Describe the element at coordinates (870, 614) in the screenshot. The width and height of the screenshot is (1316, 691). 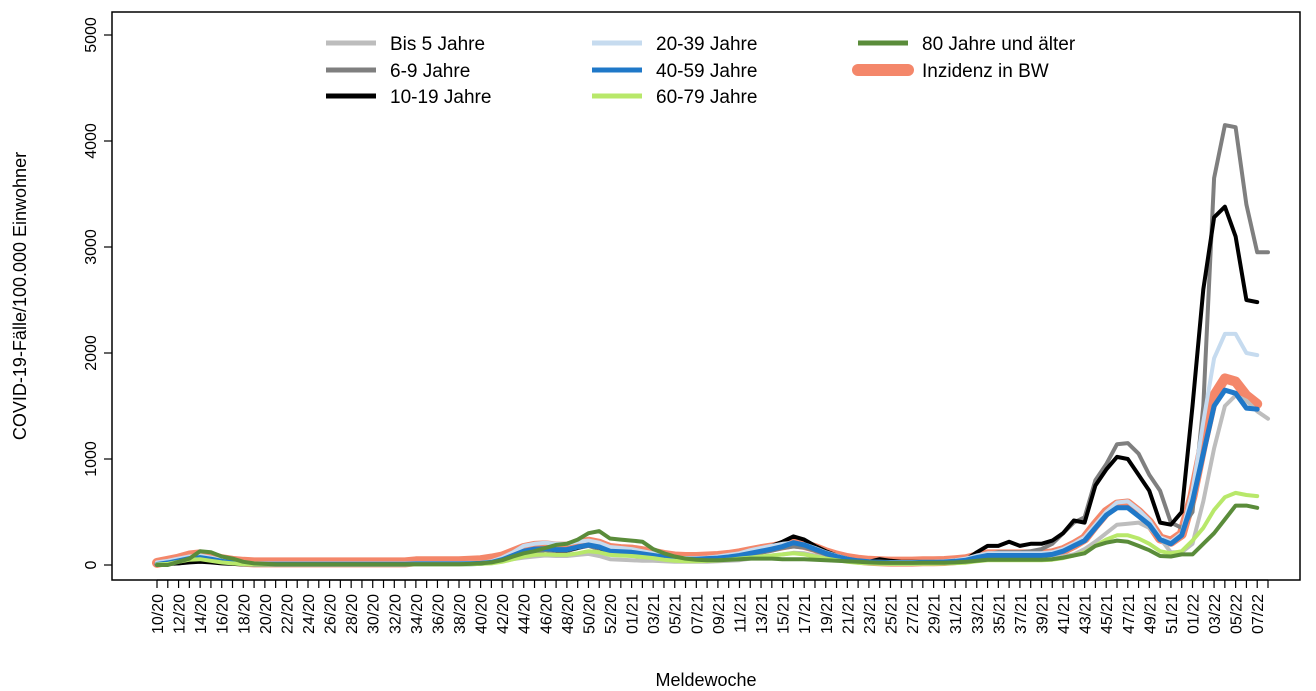
I see `x-tick-label: 23/21` at that location.